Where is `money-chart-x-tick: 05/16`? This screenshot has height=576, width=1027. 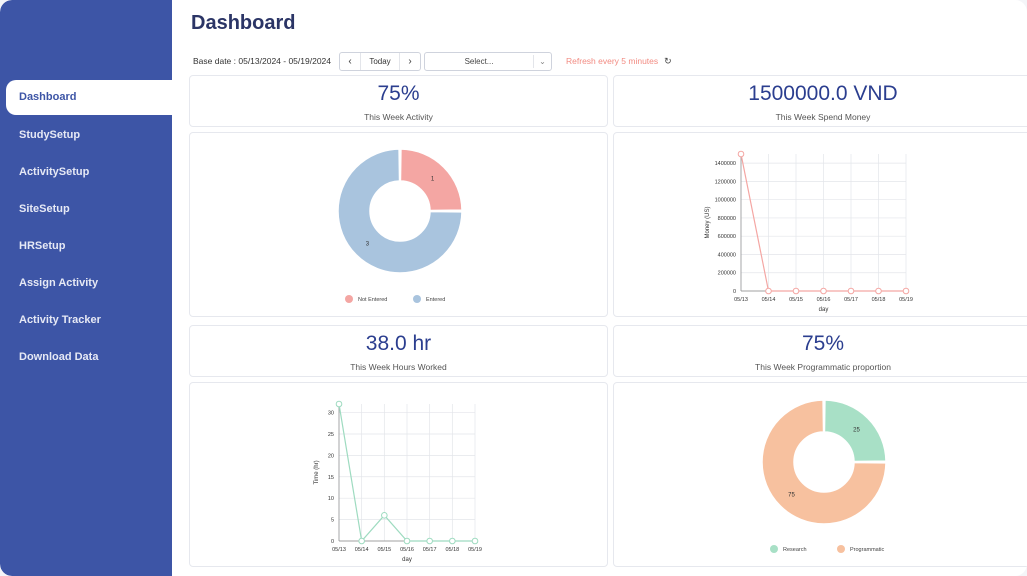 money-chart-x-tick: 05/16 is located at coordinates (824, 300).